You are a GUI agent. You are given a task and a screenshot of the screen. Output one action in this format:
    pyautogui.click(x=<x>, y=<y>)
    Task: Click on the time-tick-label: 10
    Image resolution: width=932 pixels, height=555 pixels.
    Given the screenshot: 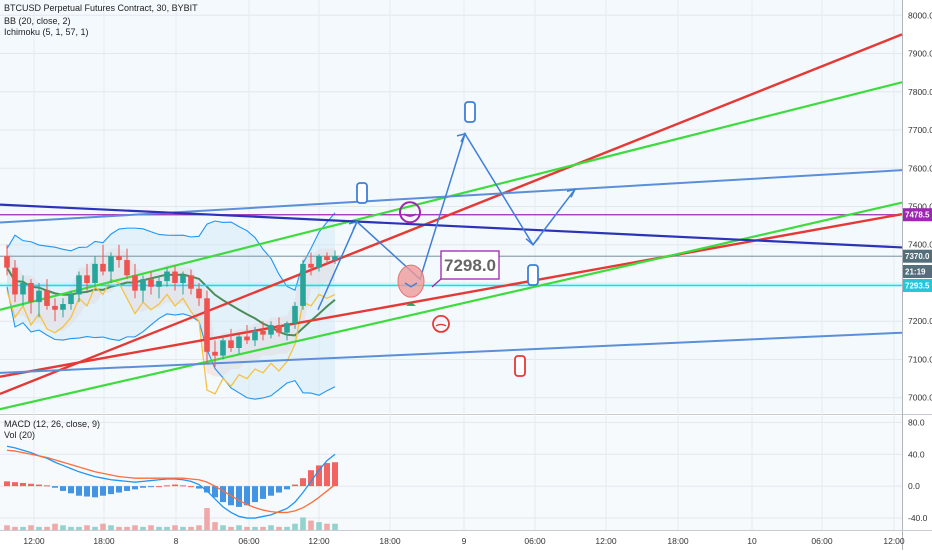 What is the action you would take?
    pyautogui.click(x=752, y=541)
    